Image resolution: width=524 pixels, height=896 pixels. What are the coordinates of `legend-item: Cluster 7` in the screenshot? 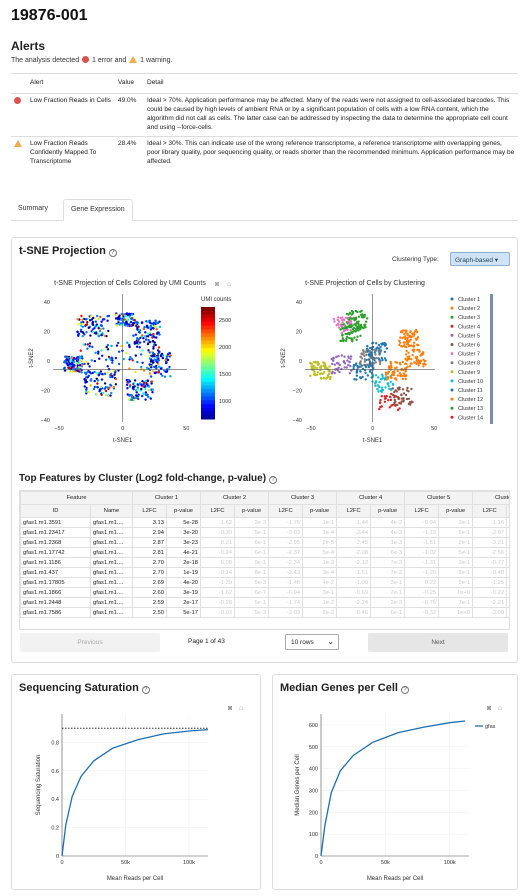 It's located at (469, 355).